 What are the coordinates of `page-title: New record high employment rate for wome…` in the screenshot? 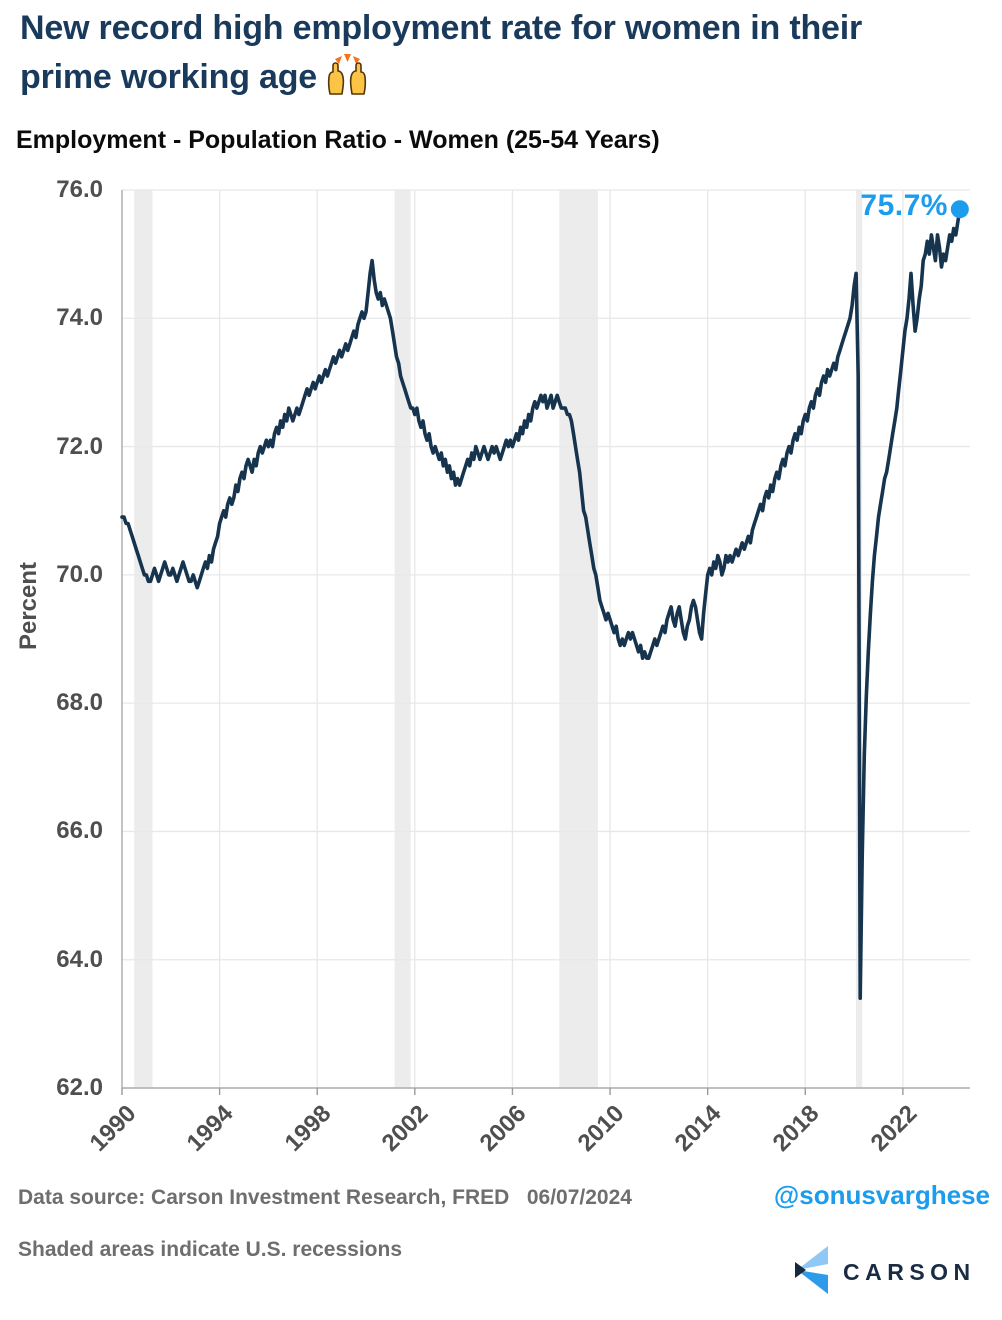 It's located at (500, 56).